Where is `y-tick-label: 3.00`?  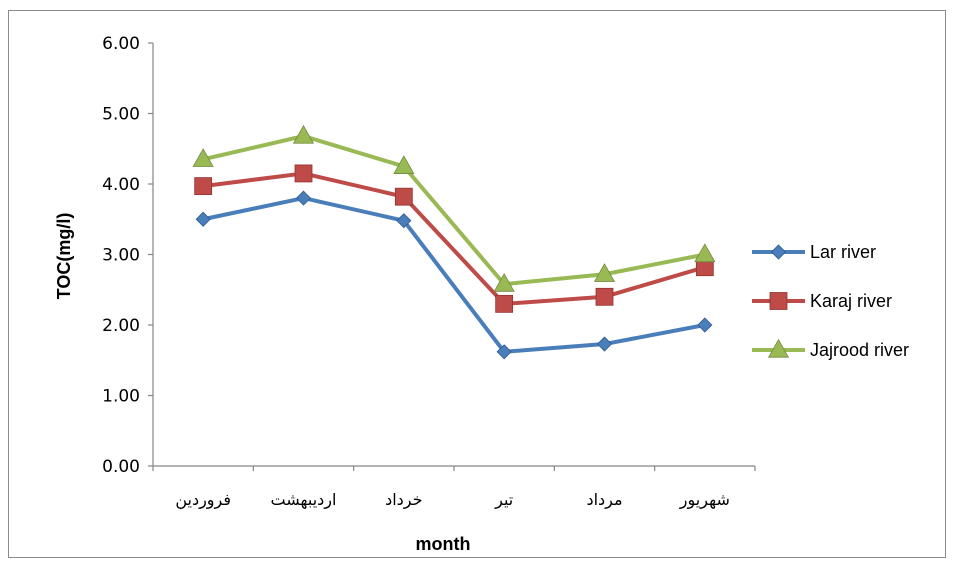
y-tick-label: 3.00 is located at coordinates (121, 256).